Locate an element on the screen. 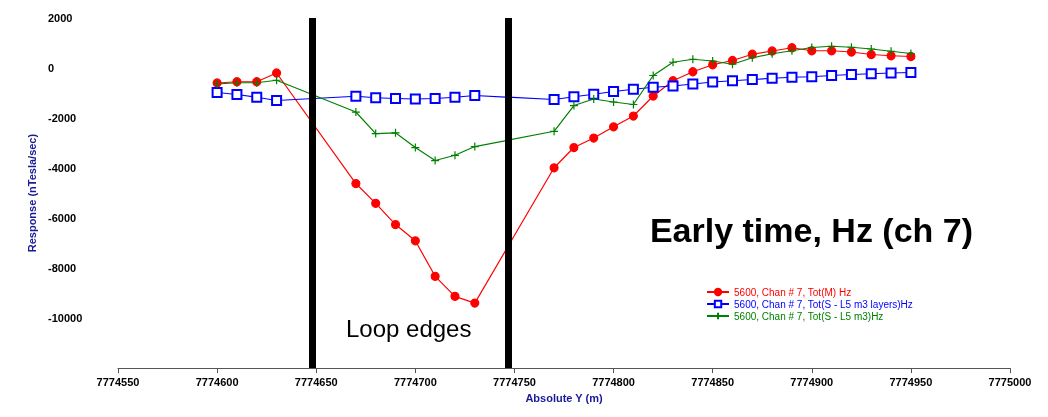  y-axis-title: Response (nTesla/sec) is located at coordinates (31, 193).